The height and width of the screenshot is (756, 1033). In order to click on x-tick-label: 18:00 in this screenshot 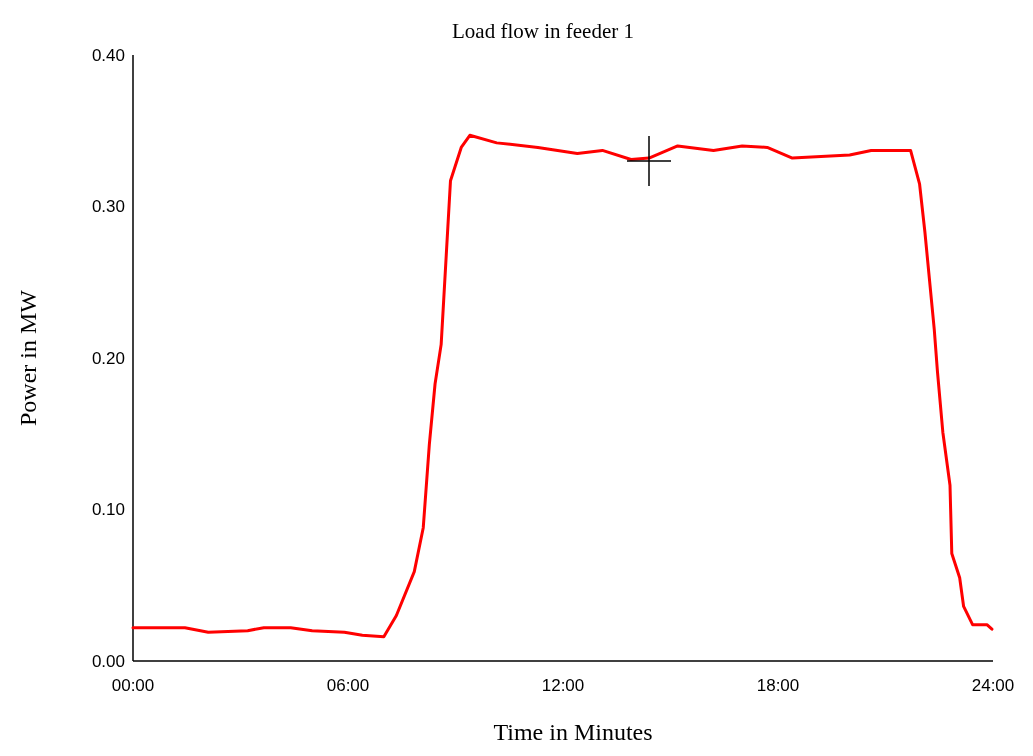, I will do `click(778, 685)`.